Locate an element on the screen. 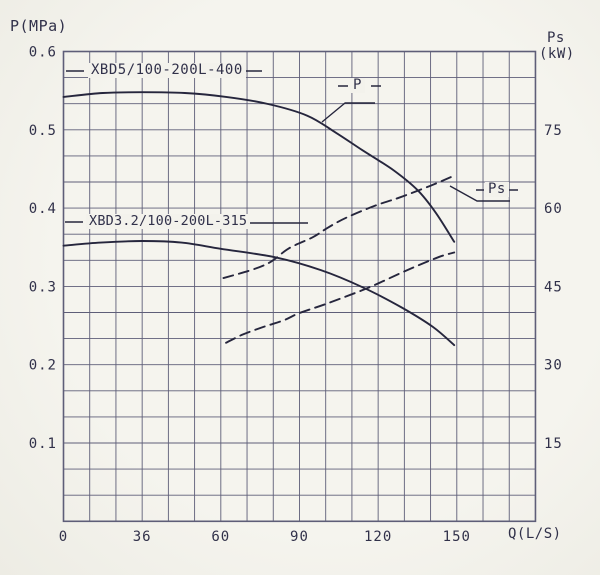 Image resolution: width=600 pixels, height=575 pixels. right-axis-tick-label: 15 is located at coordinates (553, 444).